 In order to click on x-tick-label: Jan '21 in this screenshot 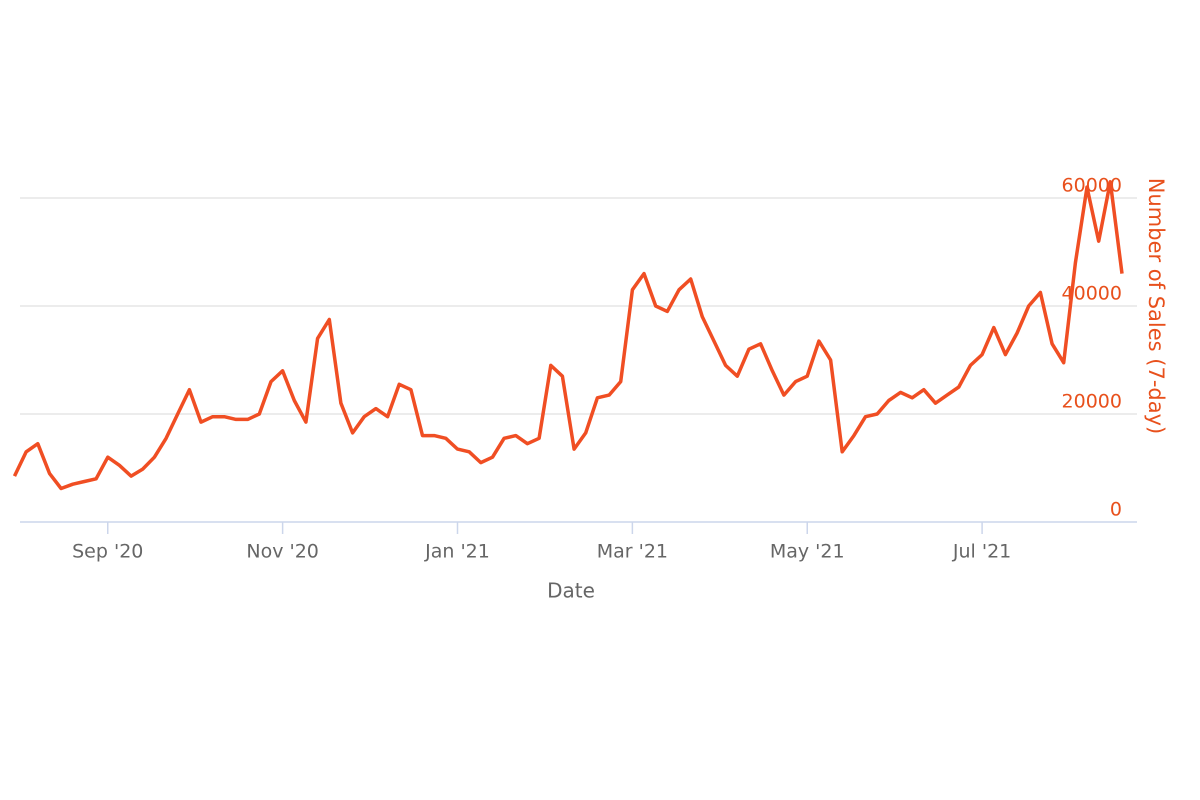, I will do `click(457, 552)`.